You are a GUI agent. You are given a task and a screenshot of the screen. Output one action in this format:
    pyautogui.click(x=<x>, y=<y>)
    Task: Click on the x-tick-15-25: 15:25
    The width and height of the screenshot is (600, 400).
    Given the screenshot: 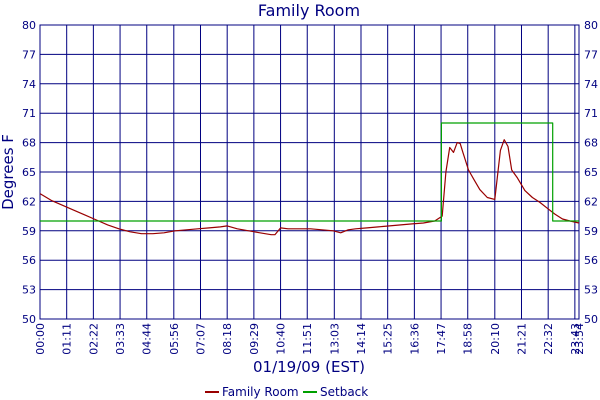 What is the action you would take?
    pyautogui.click(x=388, y=339)
    